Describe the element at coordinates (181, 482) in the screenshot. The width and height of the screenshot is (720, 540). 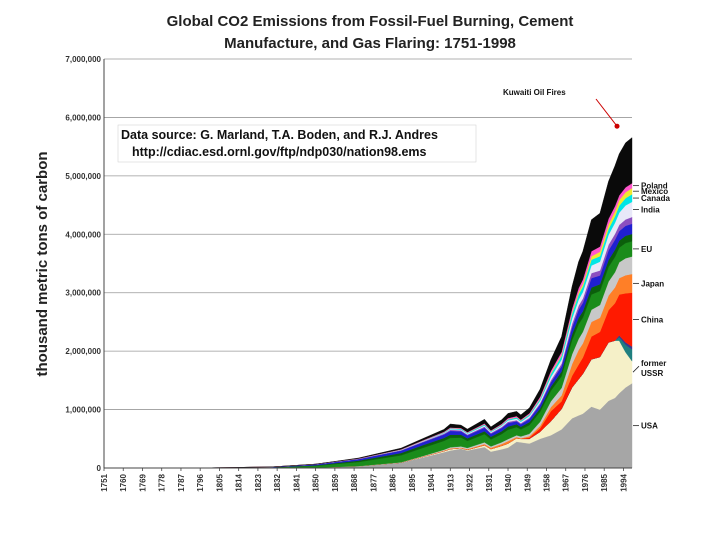
I see `x-tick-label: 1787` at that location.